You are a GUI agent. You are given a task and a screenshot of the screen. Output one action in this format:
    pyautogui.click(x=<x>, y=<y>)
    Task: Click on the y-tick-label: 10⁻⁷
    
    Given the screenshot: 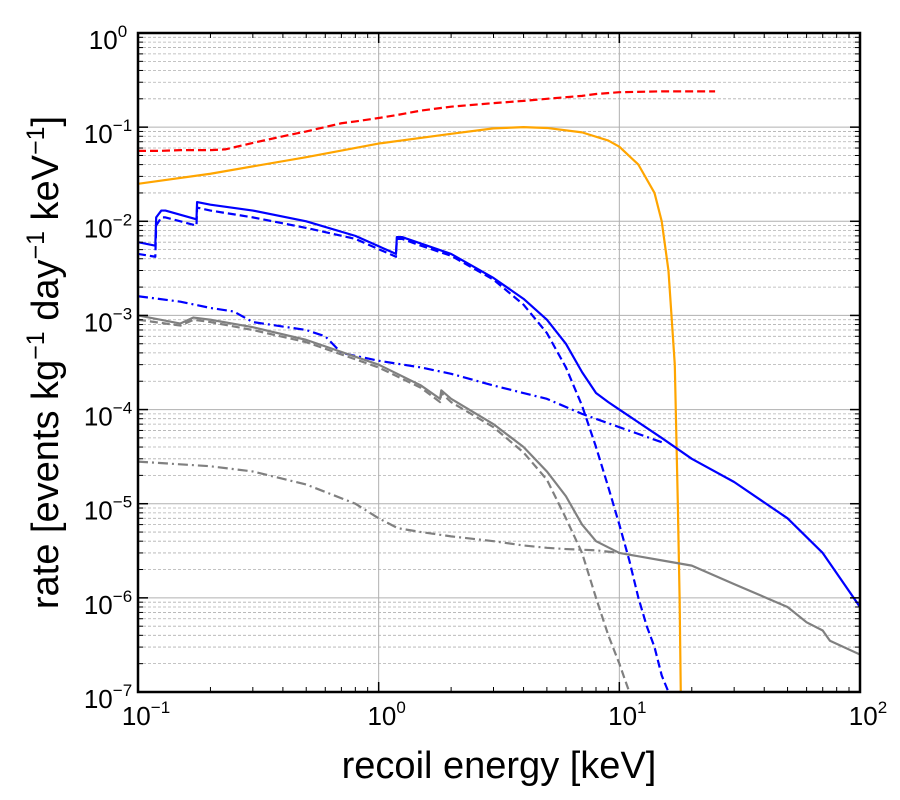 What is the action you would take?
    pyautogui.click(x=108, y=697)
    